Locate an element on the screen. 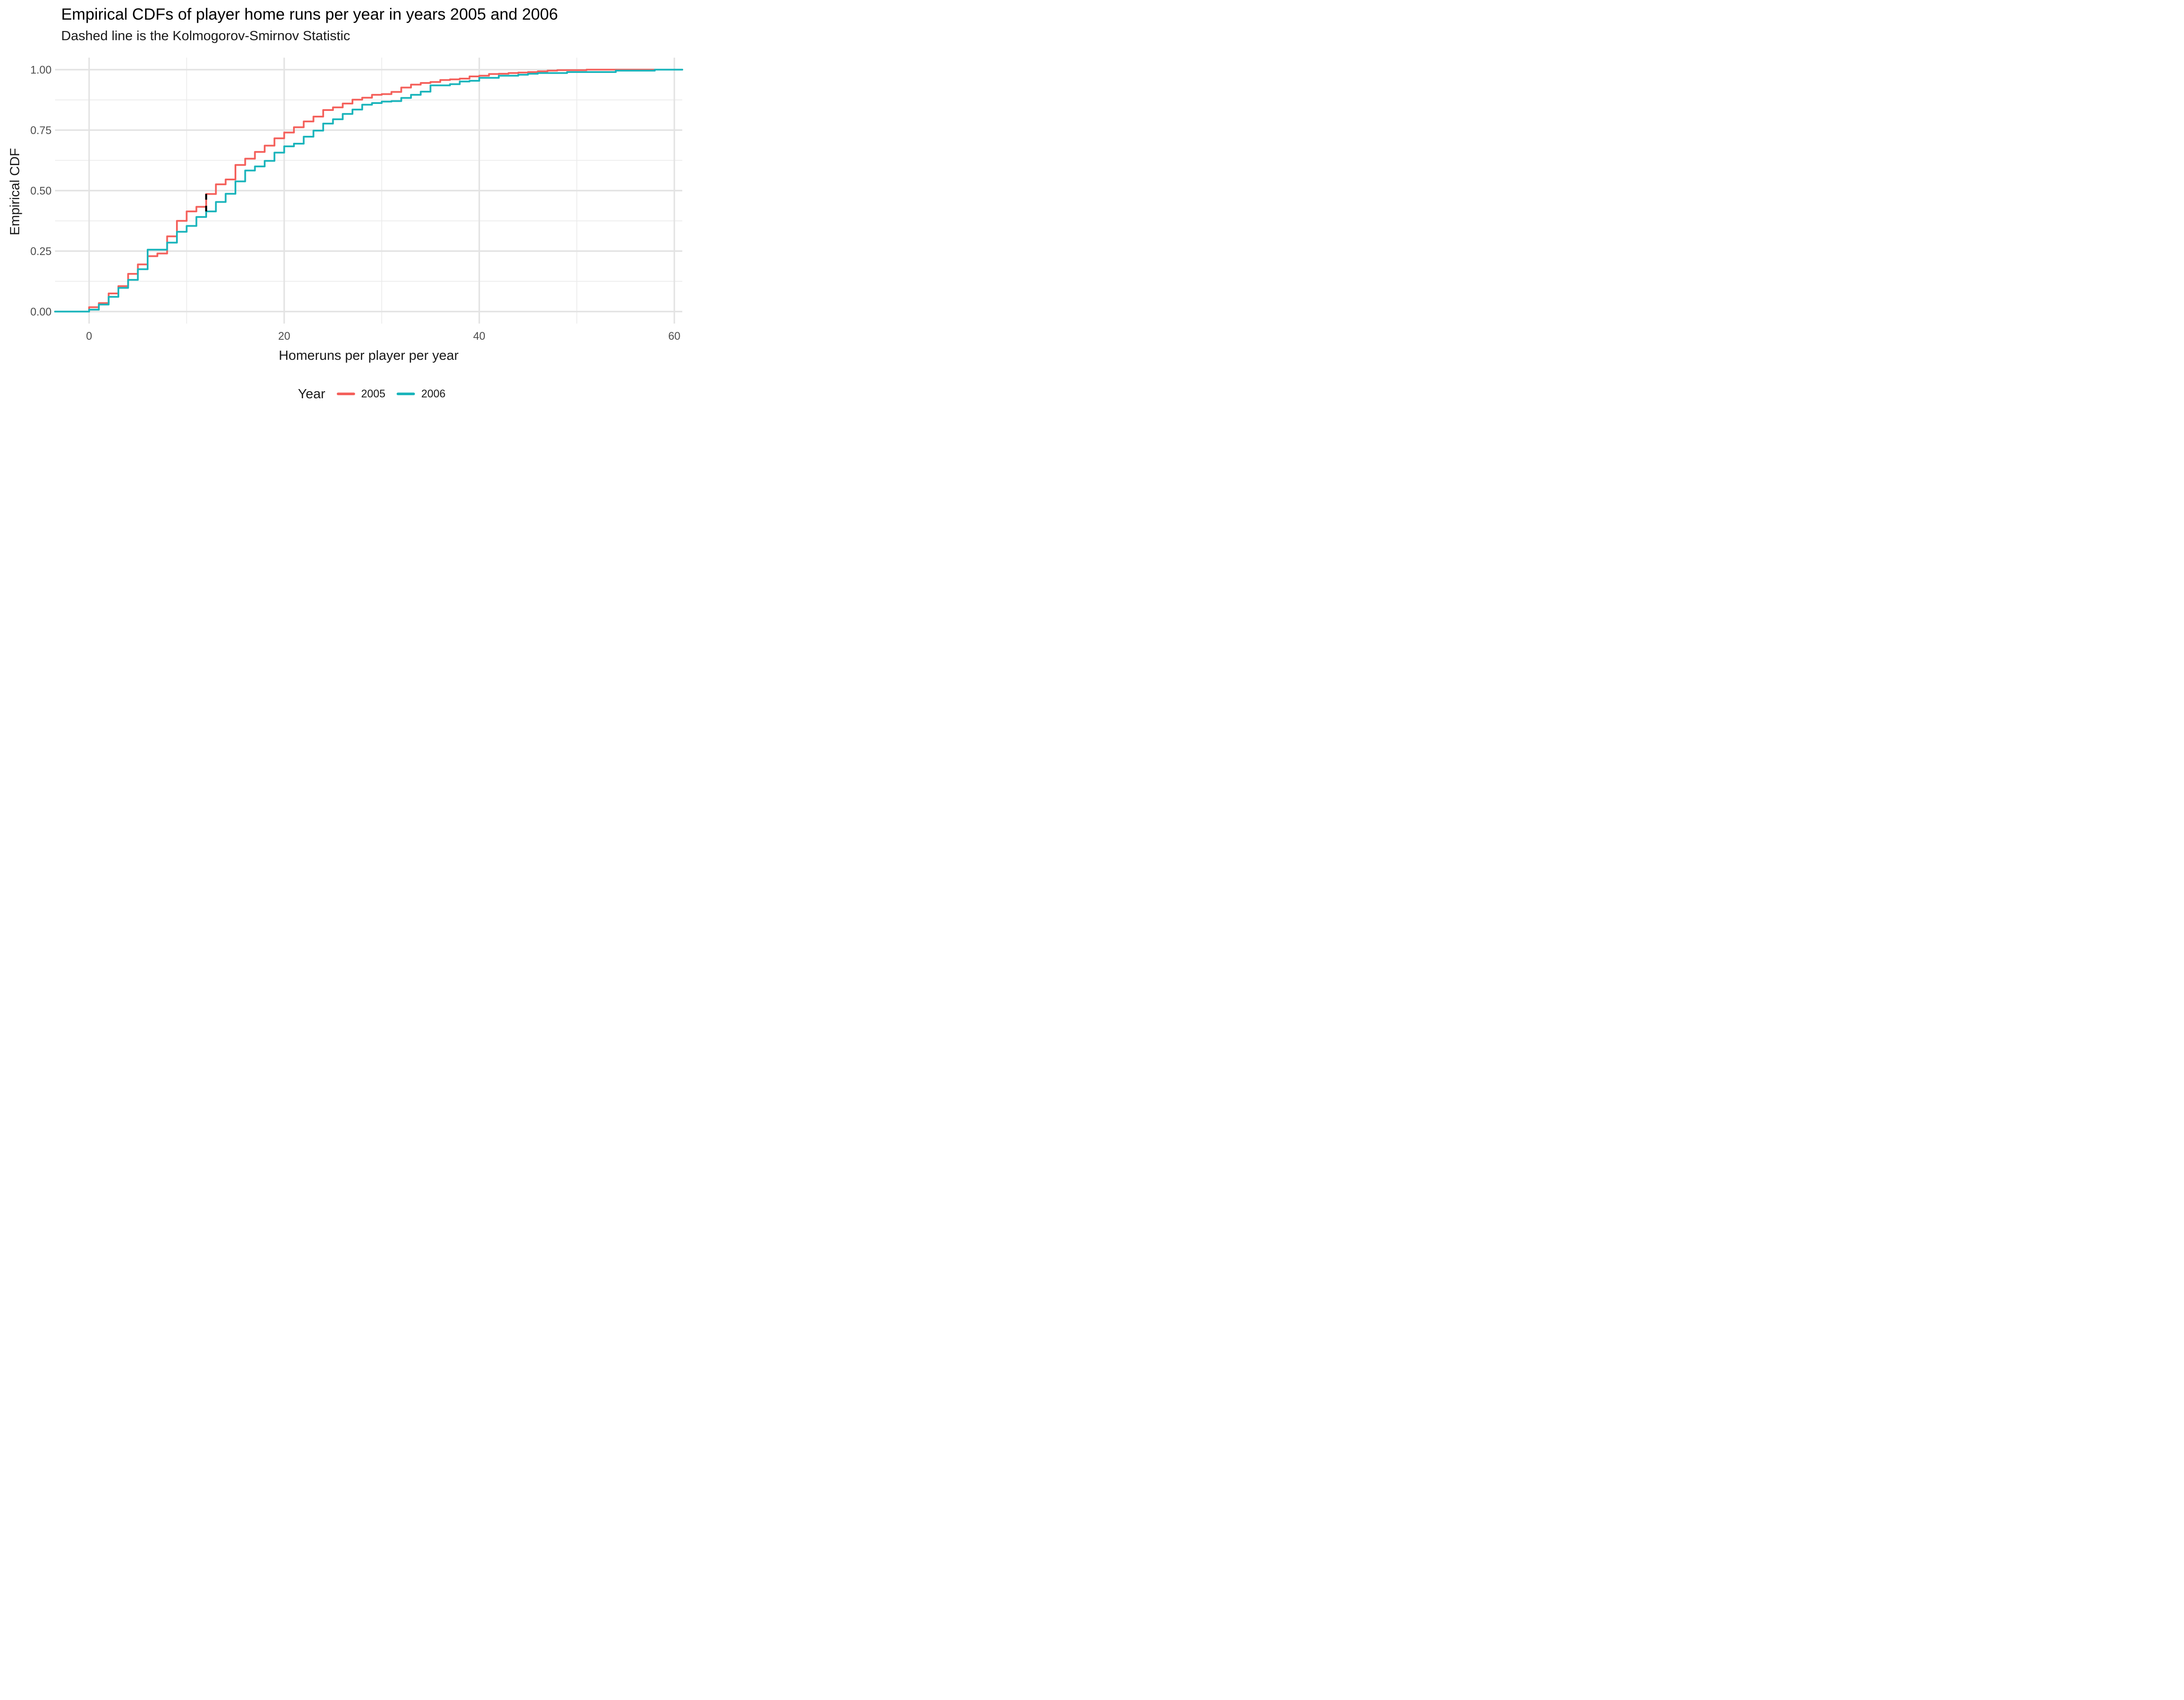 The height and width of the screenshot is (1700, 2184). legend-item-2006: 2006 is located at coordinates (421, 394).